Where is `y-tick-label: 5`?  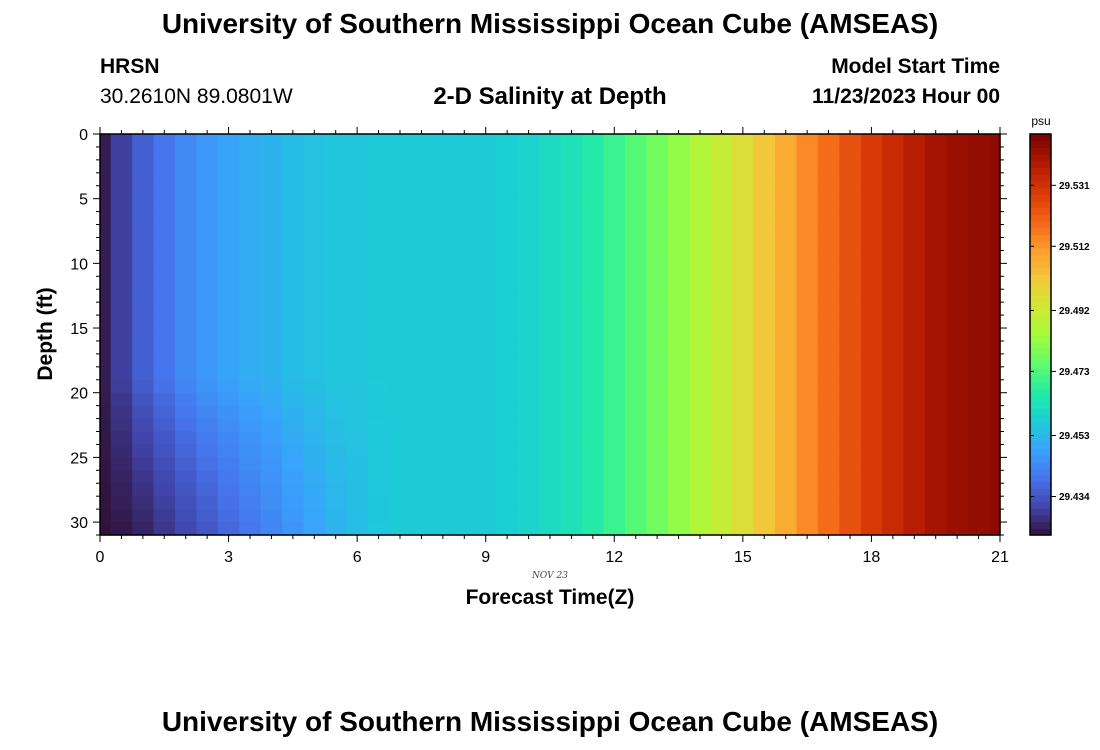
y-tick-label: 5 is located at coordinates (83, 200).